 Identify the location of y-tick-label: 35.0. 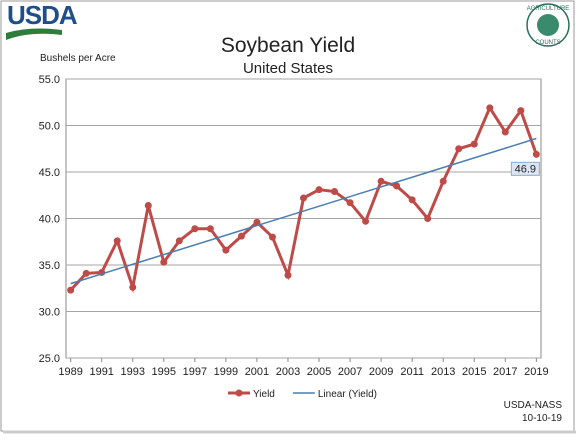
(49, 266).